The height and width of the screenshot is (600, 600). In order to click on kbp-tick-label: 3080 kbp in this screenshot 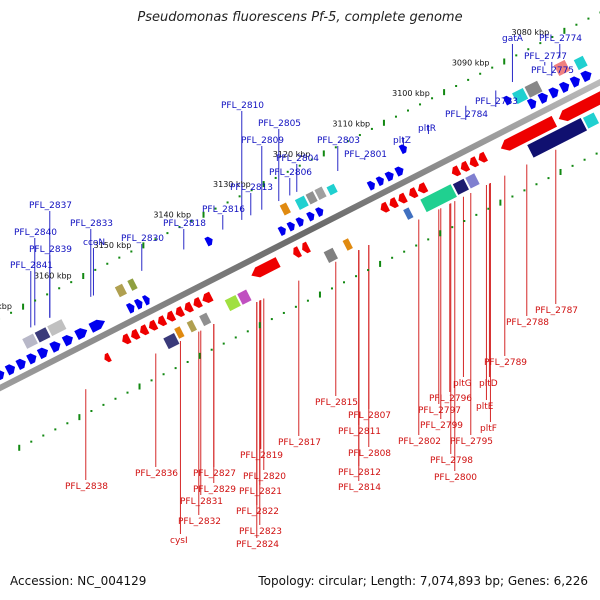, I will do `click(531, 32)`.